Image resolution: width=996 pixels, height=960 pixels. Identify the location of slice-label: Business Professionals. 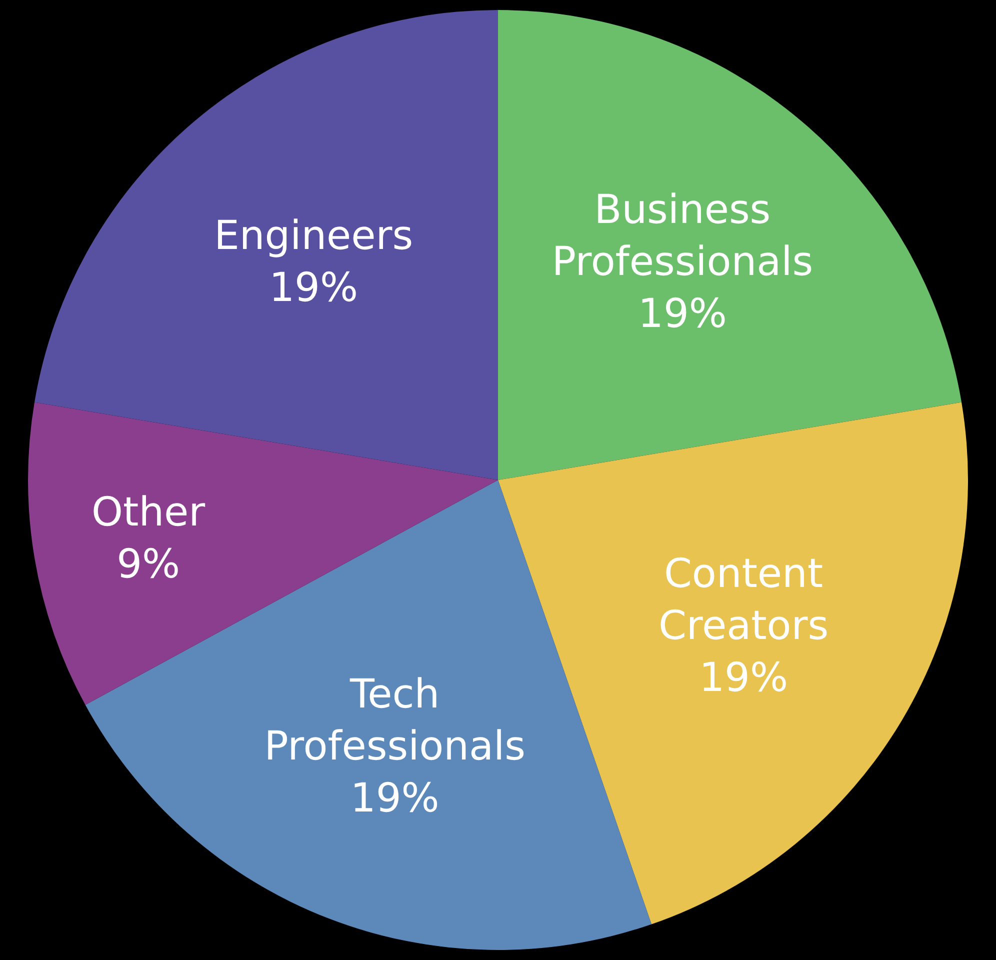
(683, 236).